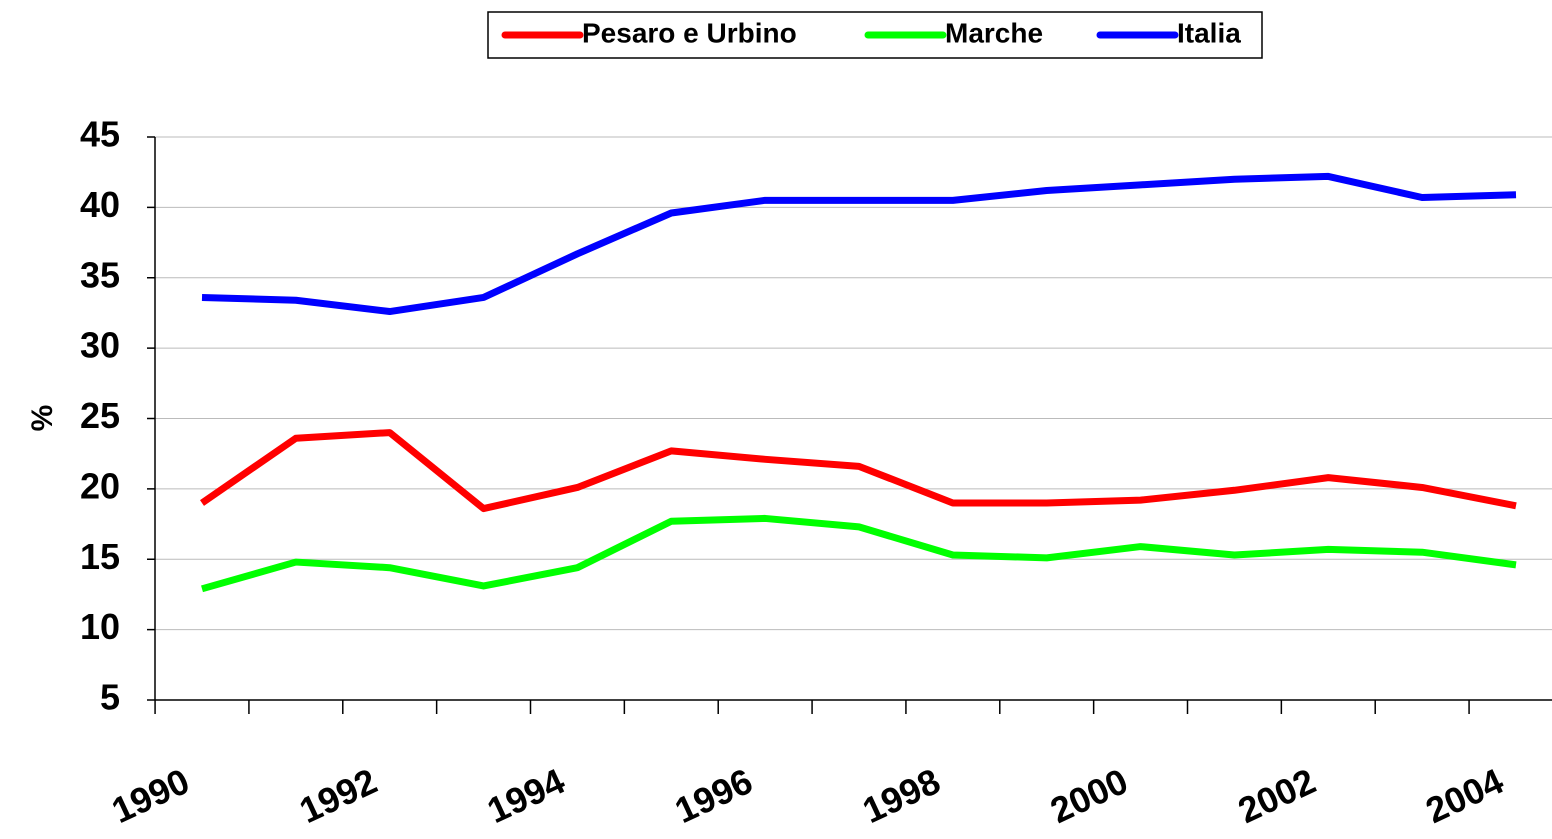  I want to click on x-tick-label: 1994, so click(526, 795).